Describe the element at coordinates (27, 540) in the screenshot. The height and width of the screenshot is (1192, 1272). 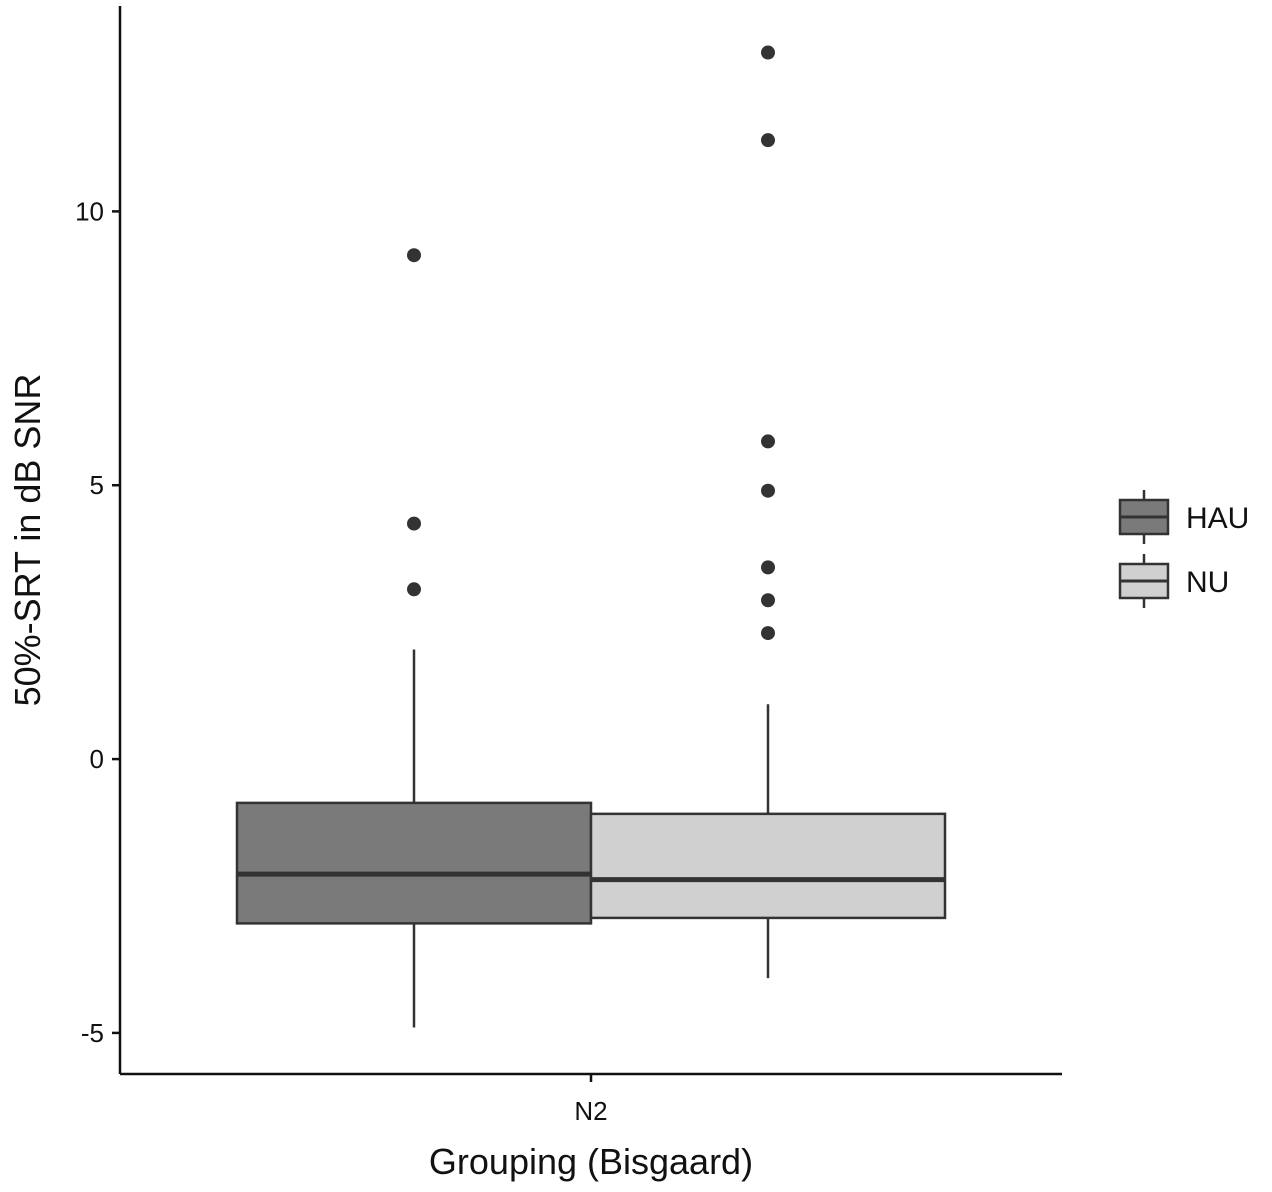
I see `y-axis-title: 50%-SRT in dB SNR` at that location.